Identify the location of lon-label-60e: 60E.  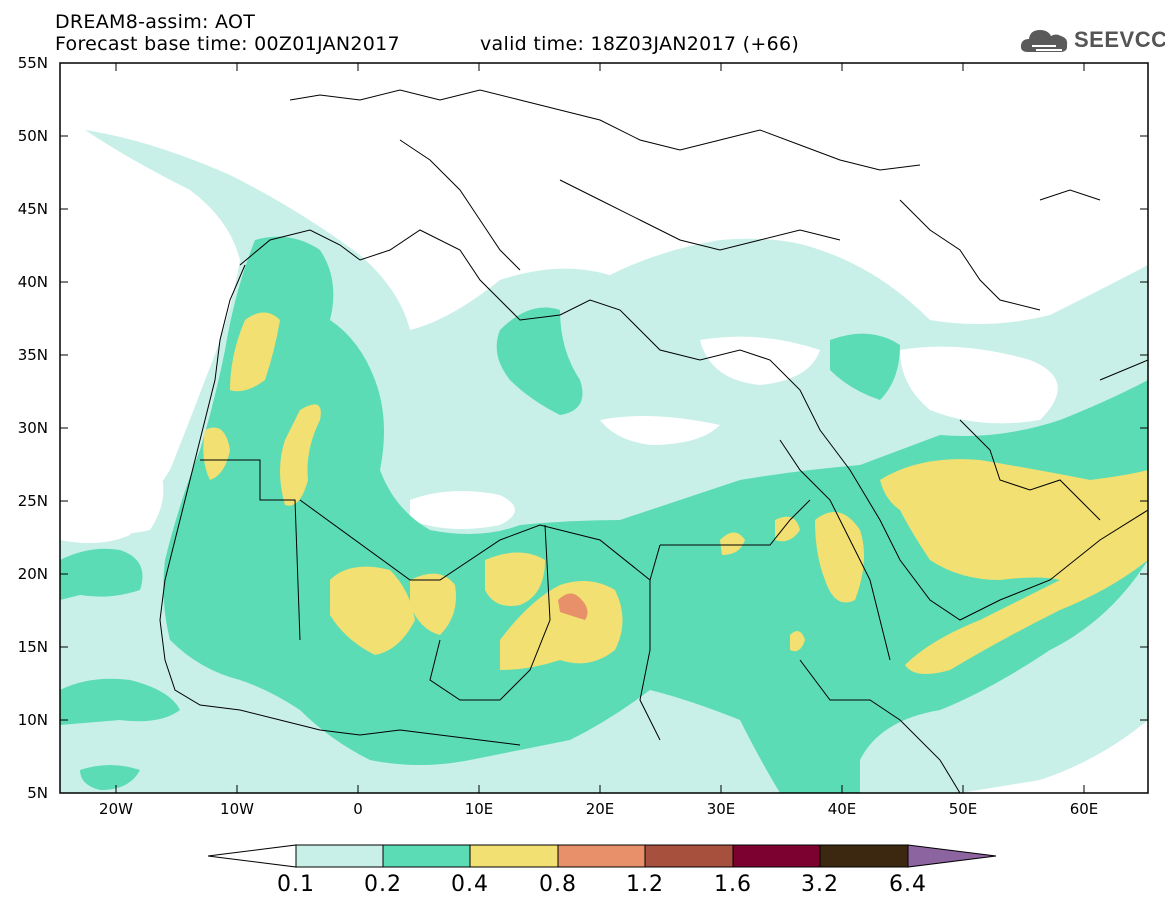
(1084, 809).